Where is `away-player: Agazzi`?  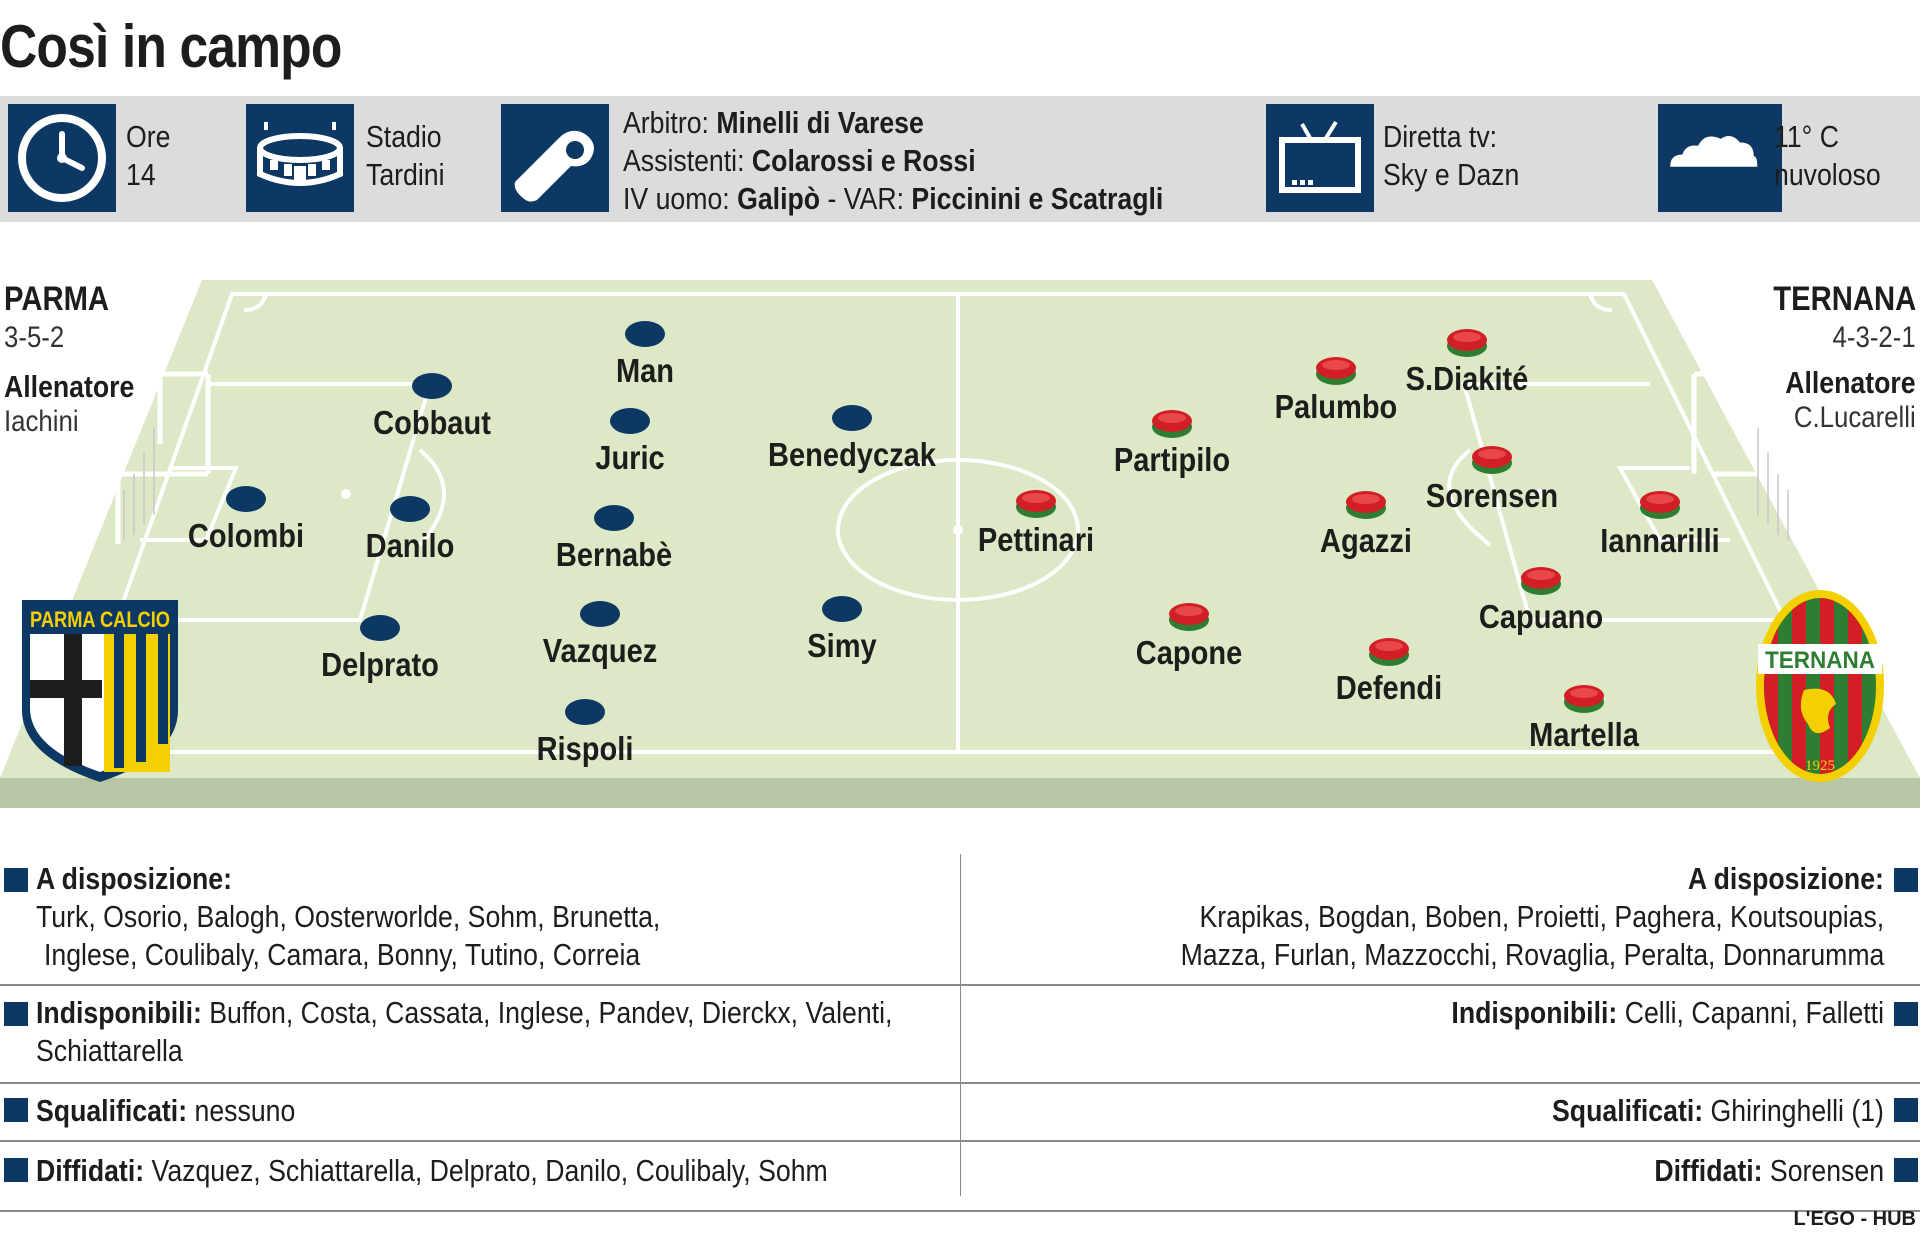
away-player: Agazzi is located at coordinates (1366, 525).